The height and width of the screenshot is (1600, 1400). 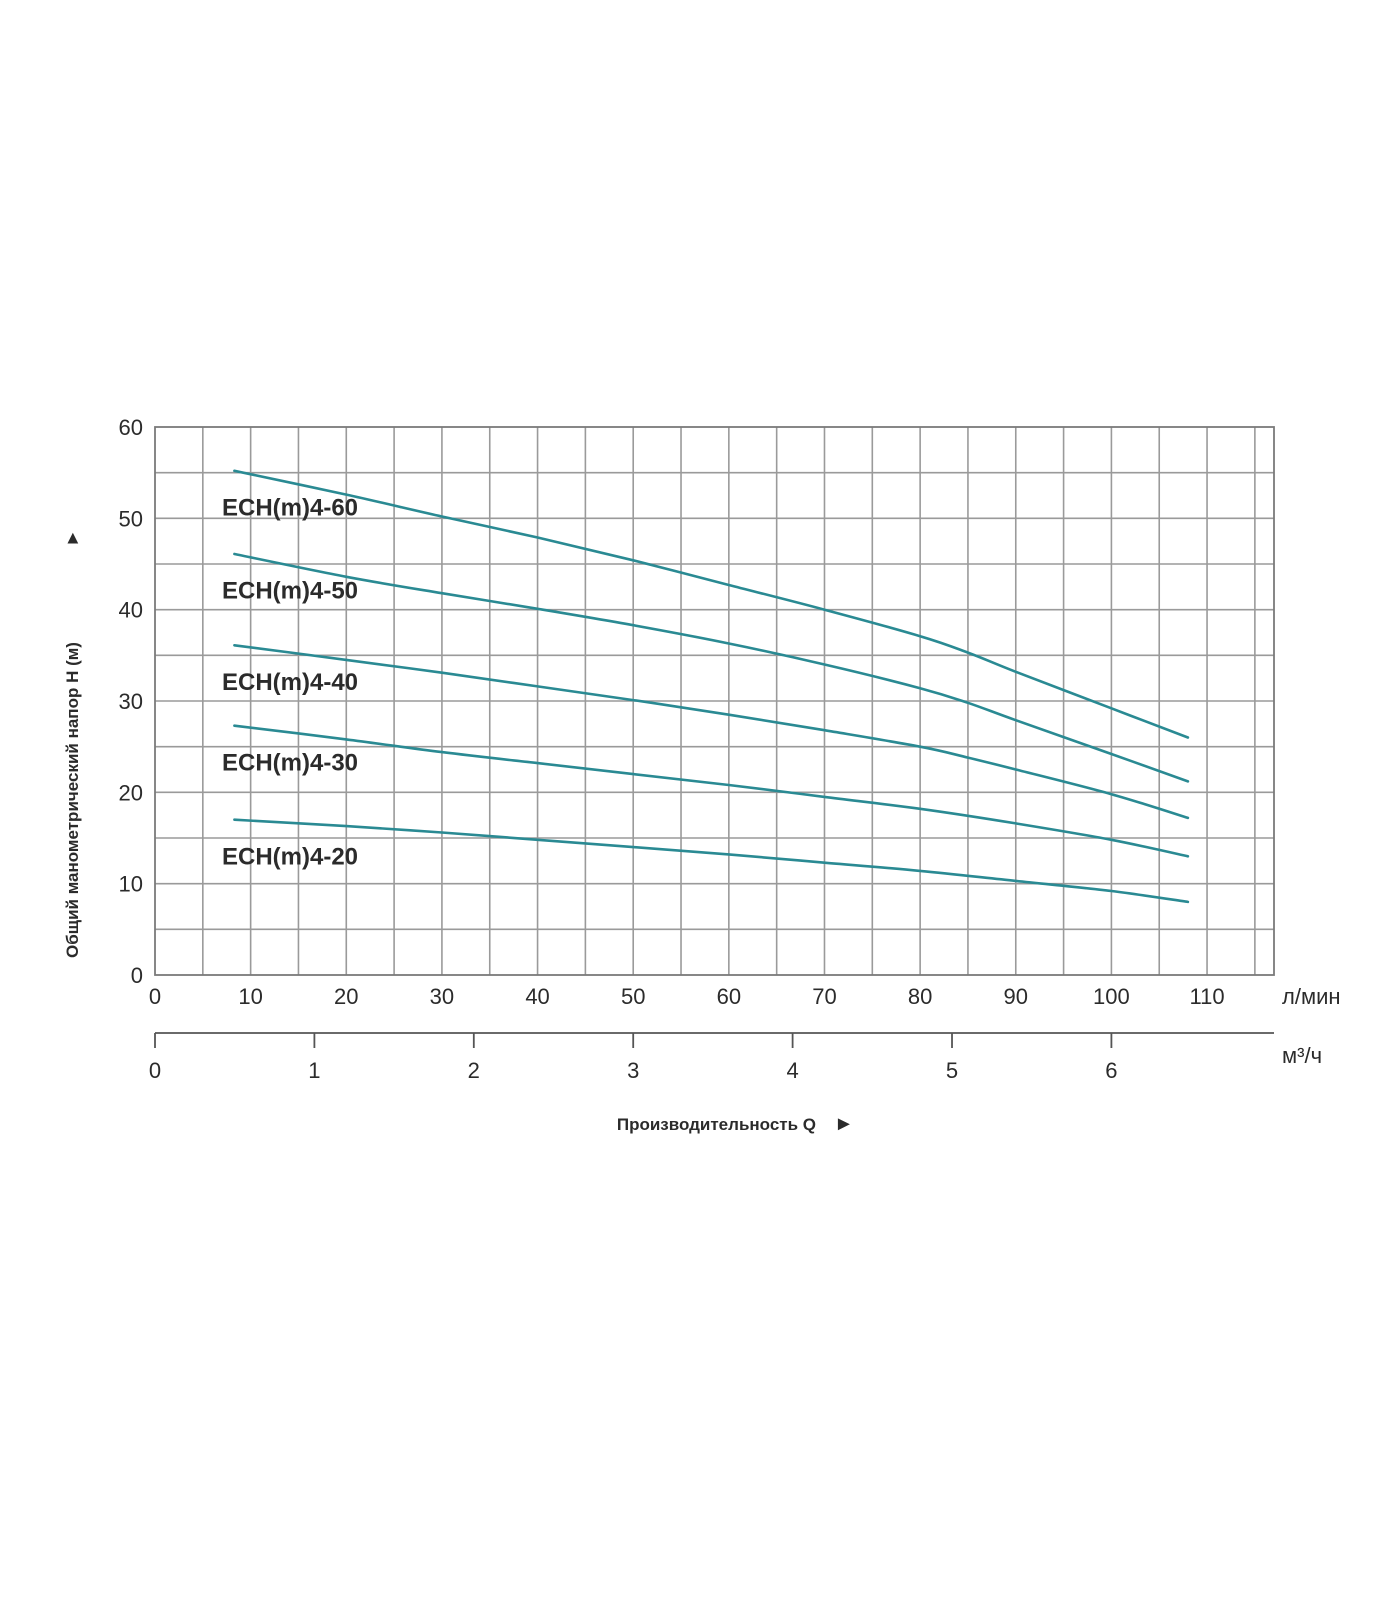 I want to click on y-tick-label: 60, so click(x=131, y=427).